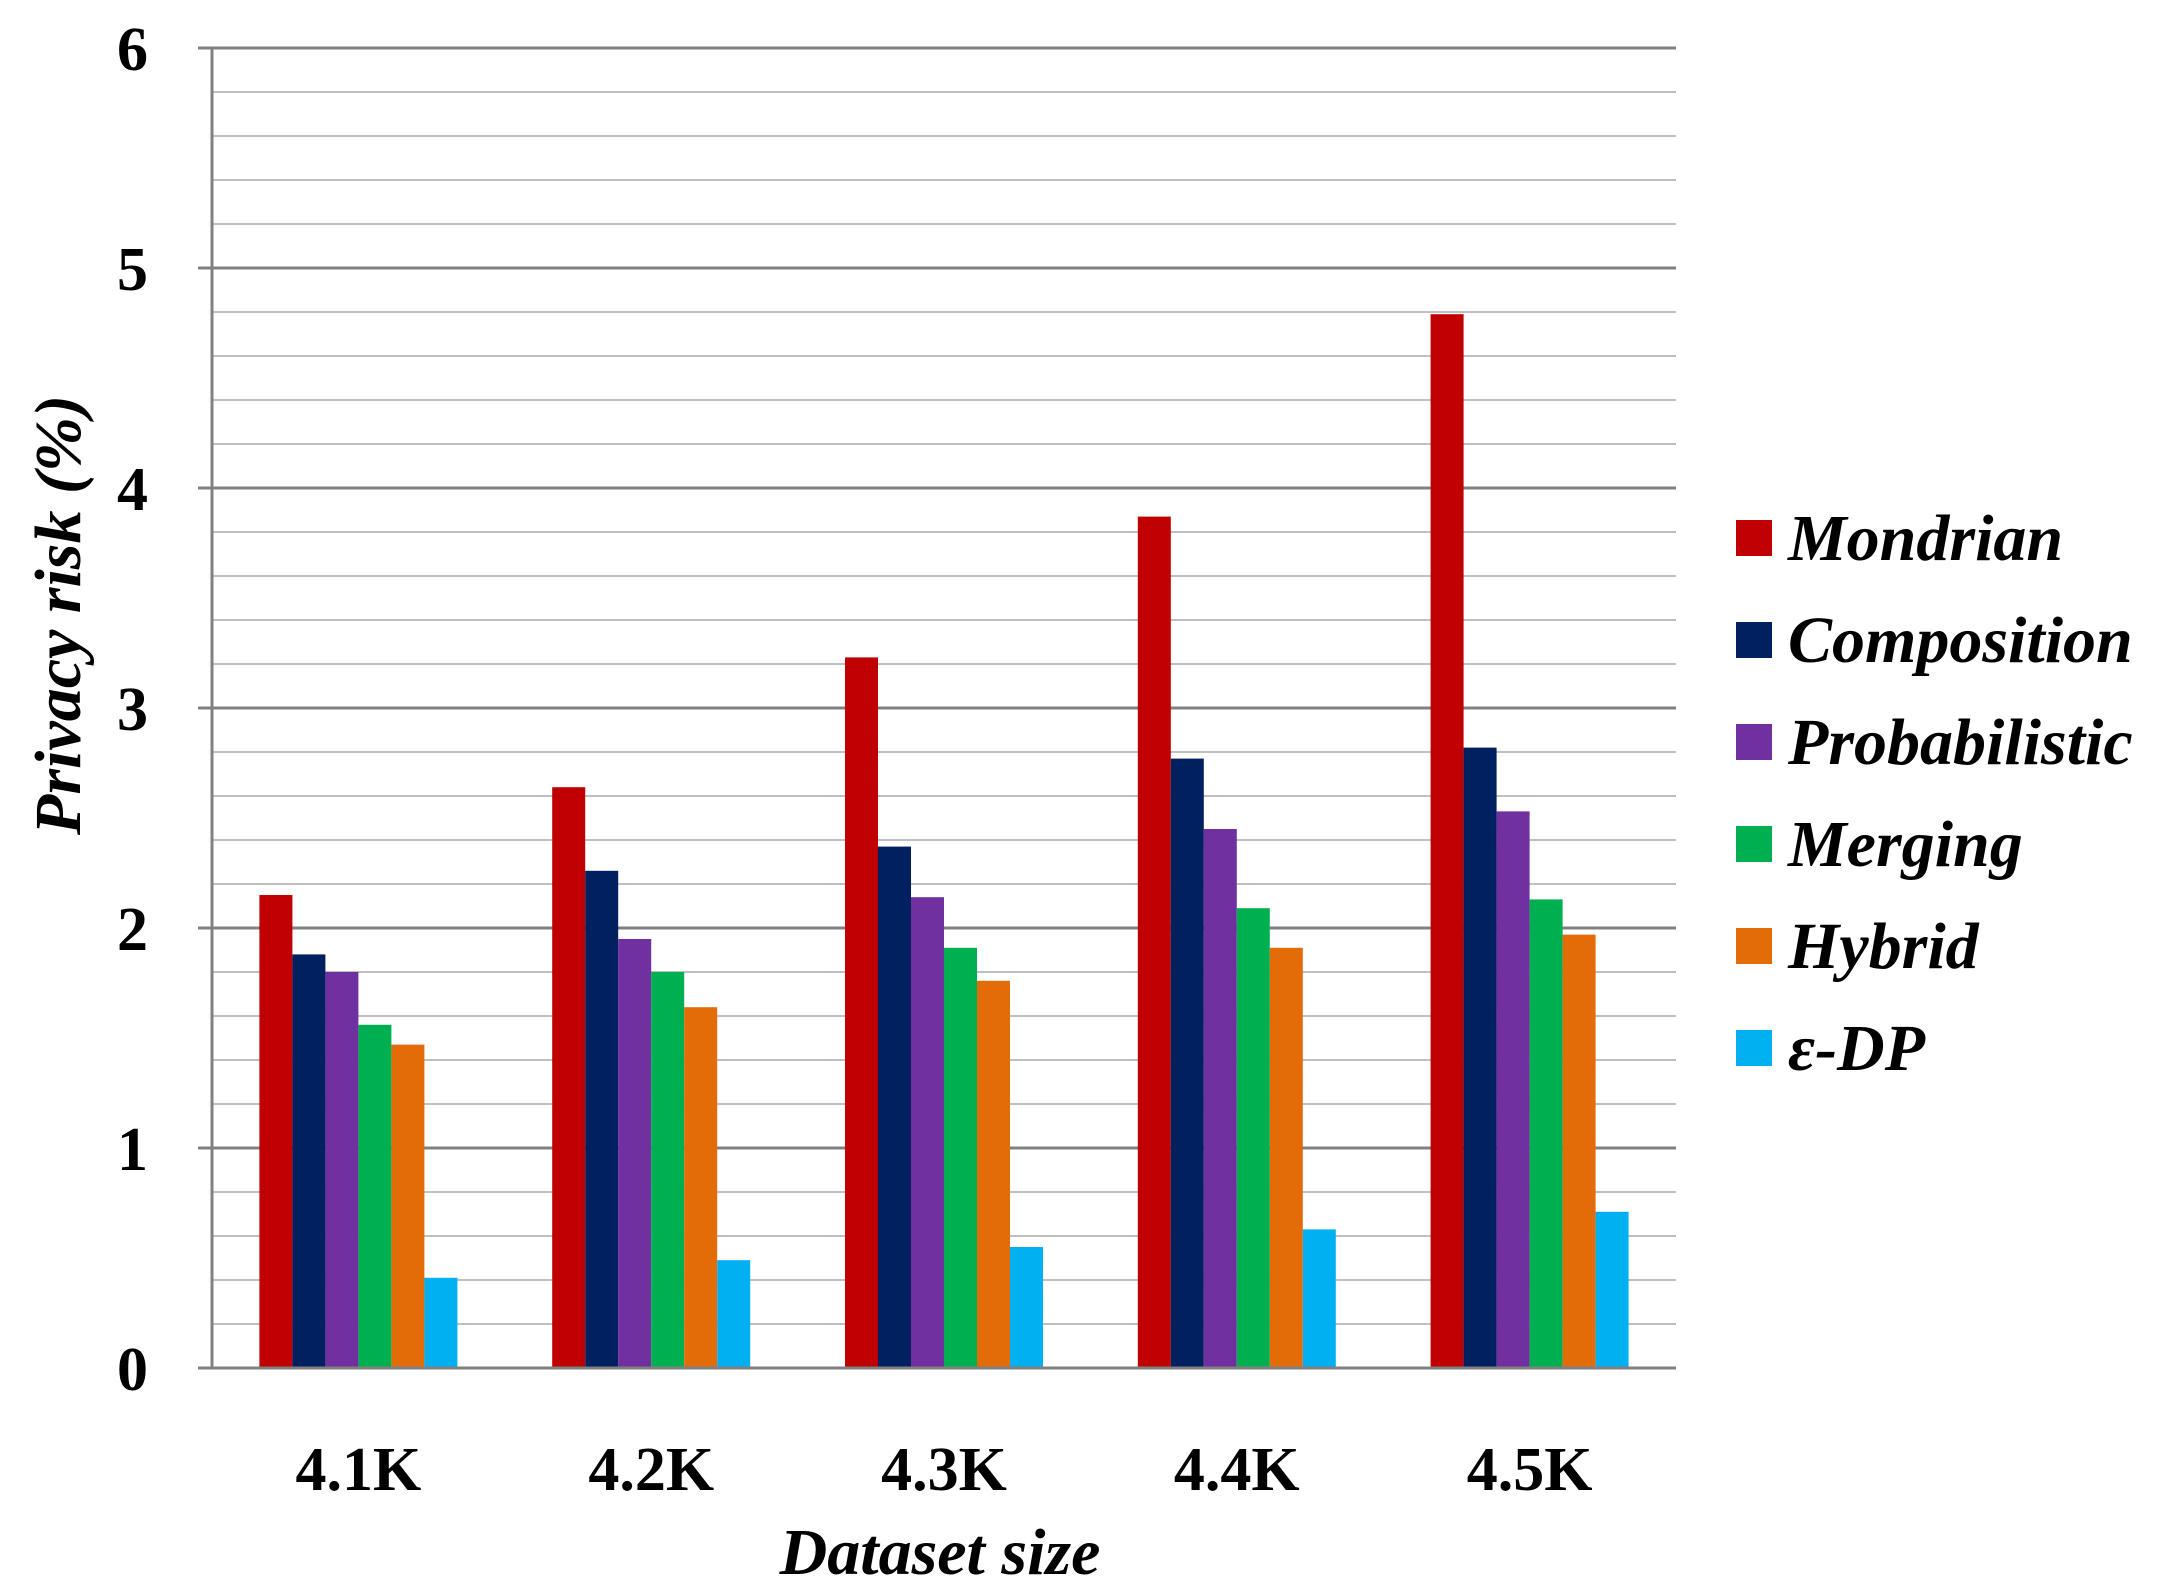  What do you see at coordinates (132, 1370) in the screenshot?
I see `y-tick-label: 0` at bounding box center [132, 1370].